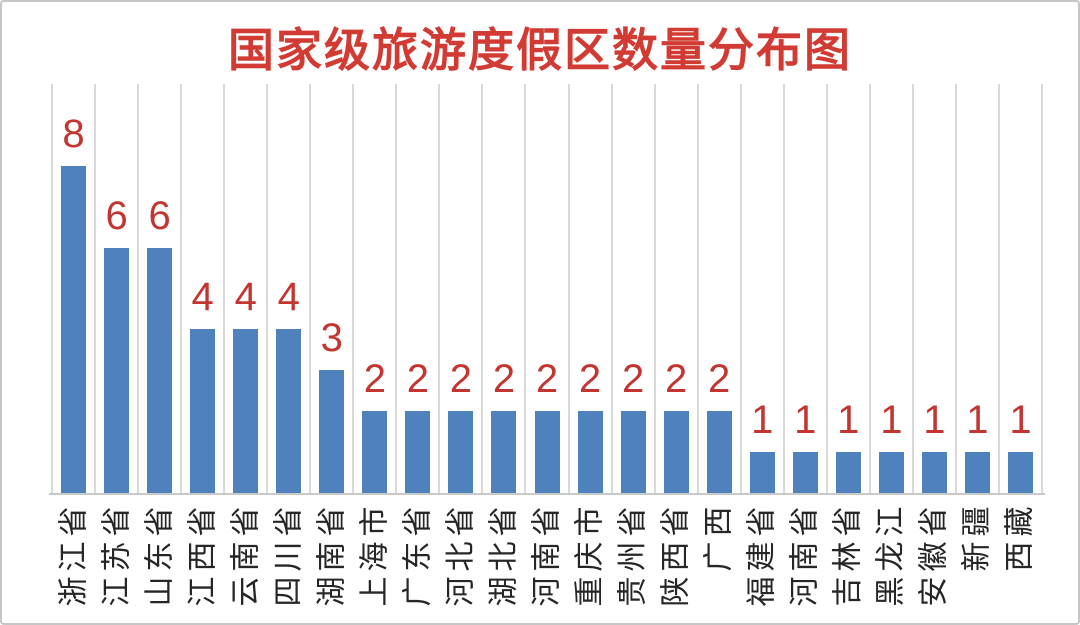 This screenshot has width=1080, height=625. What do you see at coordinates (160, 554) in the screenshot?
I see `x-axis-label: 山东省` at bounding box center [160, 554].